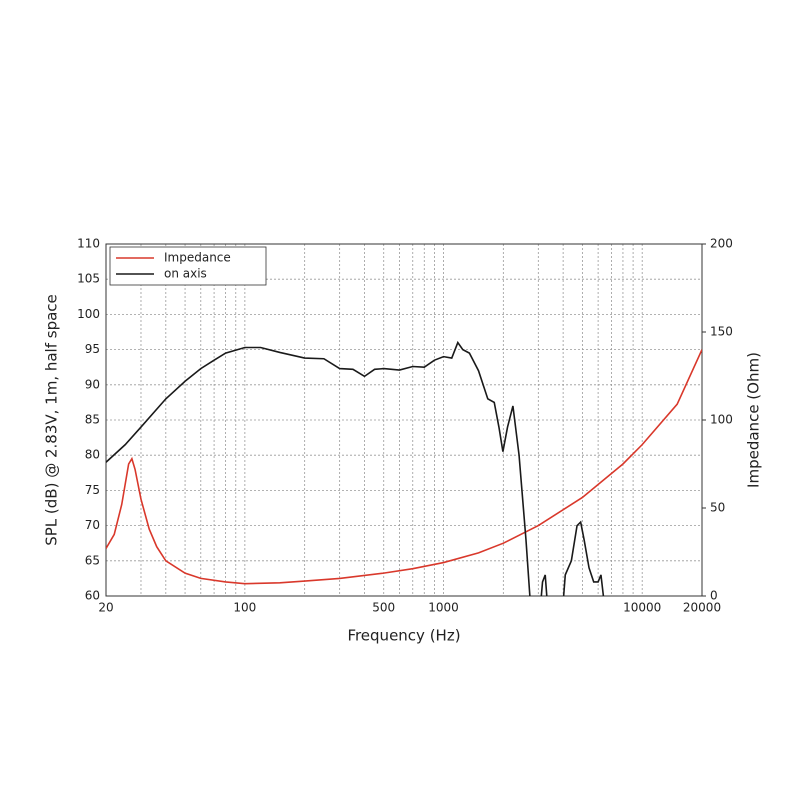 The width and height of the screenshot is (800, 804). I want to click on y2-tick-label: 150, so click(721, 332).